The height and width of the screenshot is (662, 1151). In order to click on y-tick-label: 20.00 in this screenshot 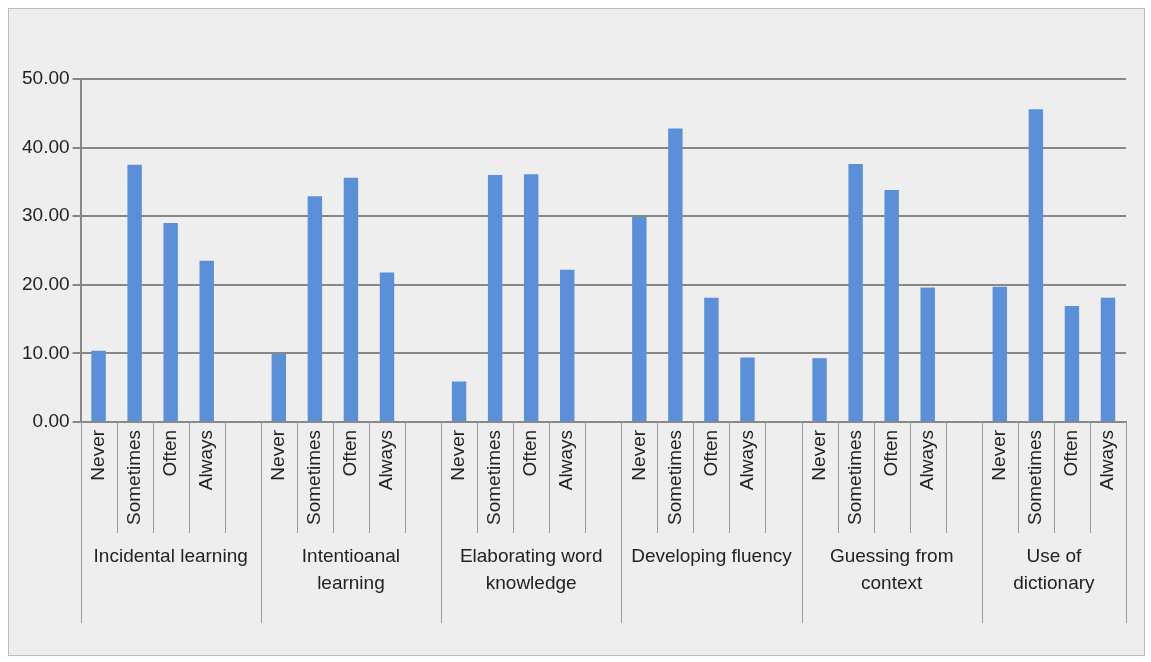, I will do `click(46, 284)`.